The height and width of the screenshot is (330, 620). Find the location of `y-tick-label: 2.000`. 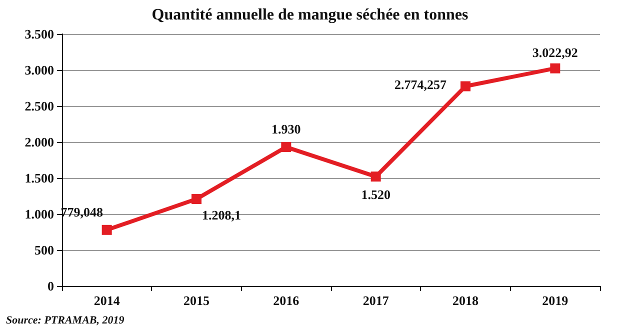

y-tick-label: 2.000 is located at coordinates (39, 142).